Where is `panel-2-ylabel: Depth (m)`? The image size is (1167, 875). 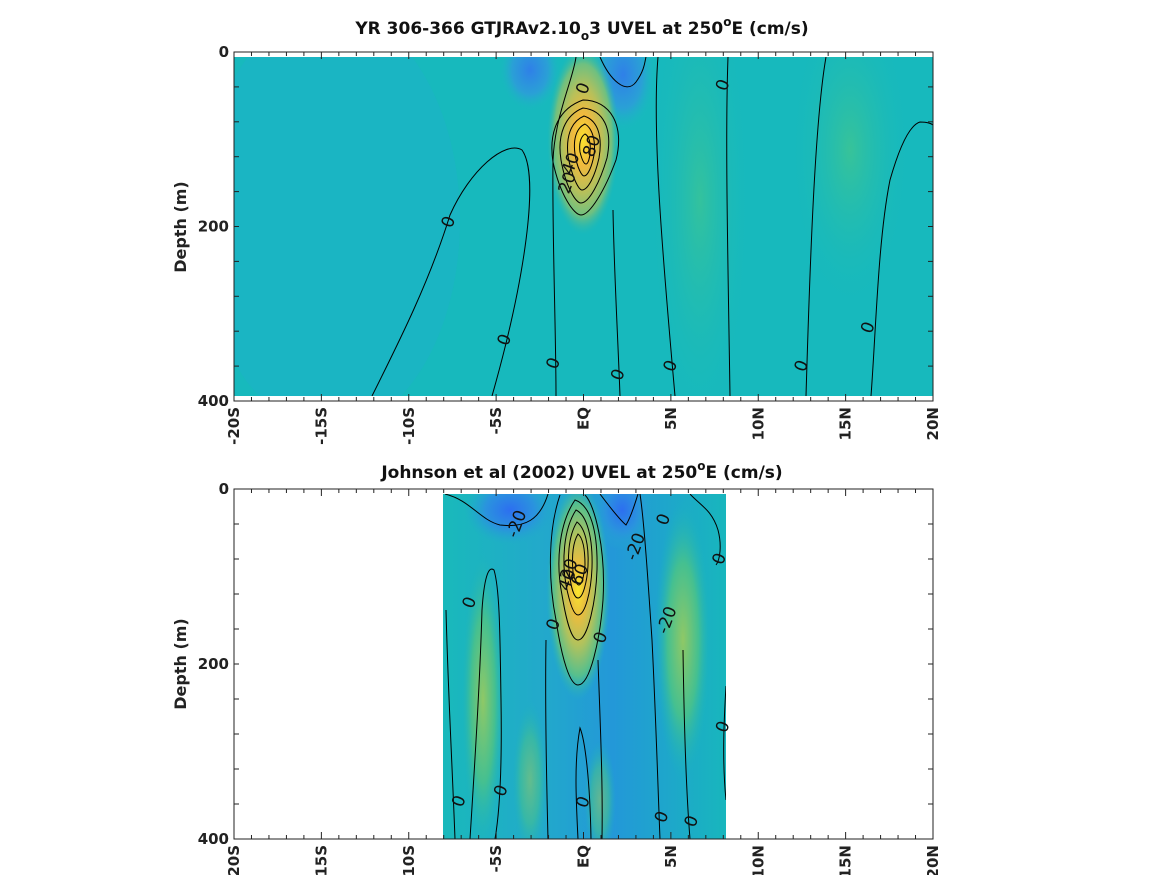 panel-2-ylabel: Depth (m) is located at coordinates (180, 664).